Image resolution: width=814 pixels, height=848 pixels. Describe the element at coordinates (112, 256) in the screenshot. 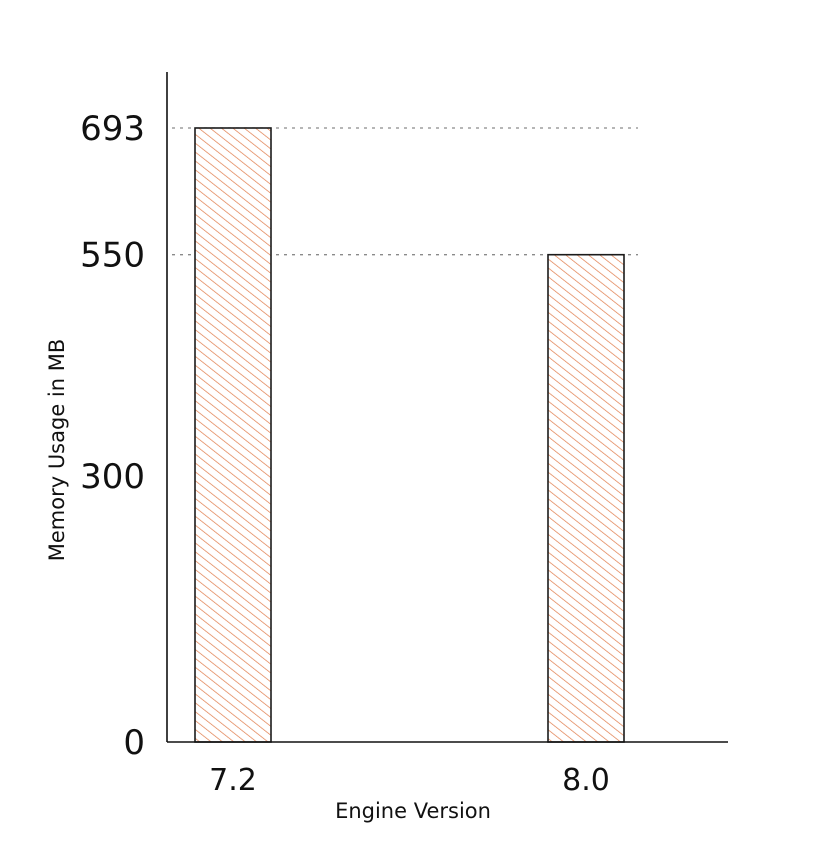

I see `y-tick-label: 550` at that location.